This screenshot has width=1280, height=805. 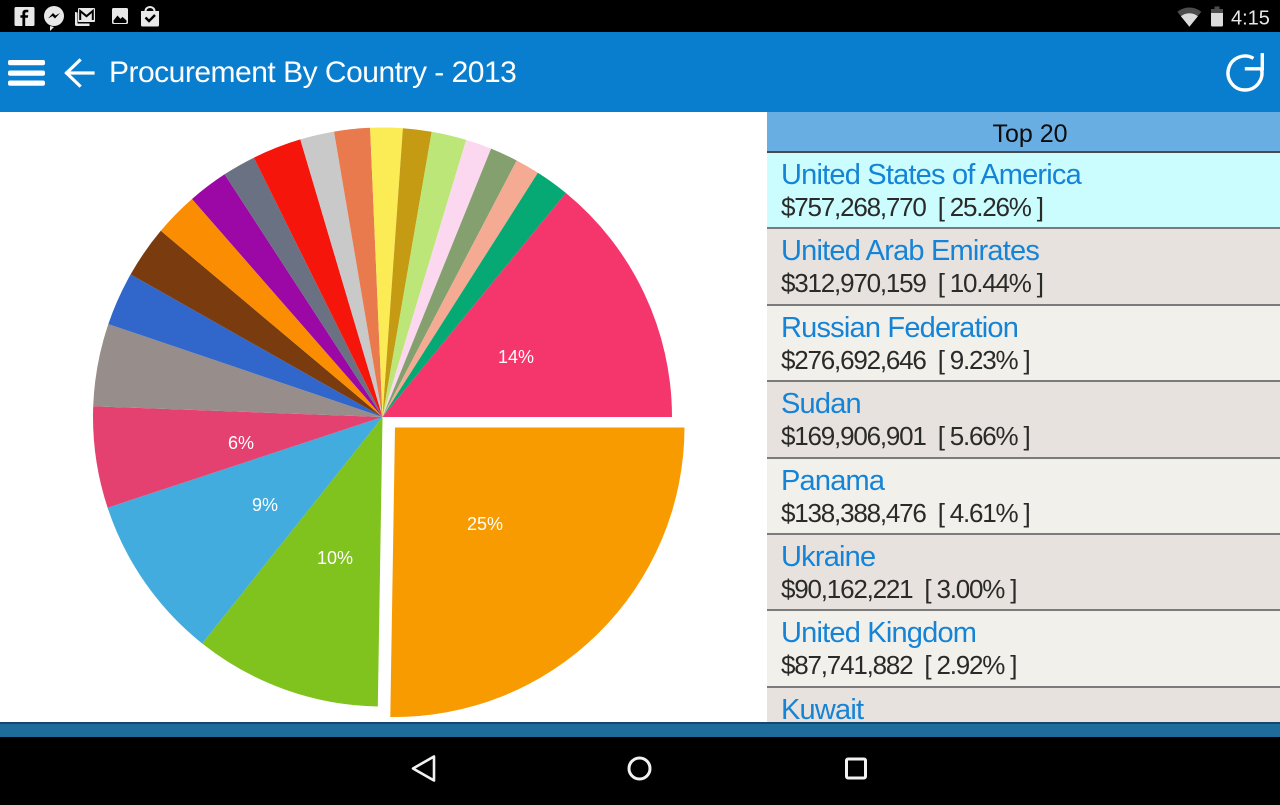 I want to click on svg-text: 9%, so click(x=265, y=505).